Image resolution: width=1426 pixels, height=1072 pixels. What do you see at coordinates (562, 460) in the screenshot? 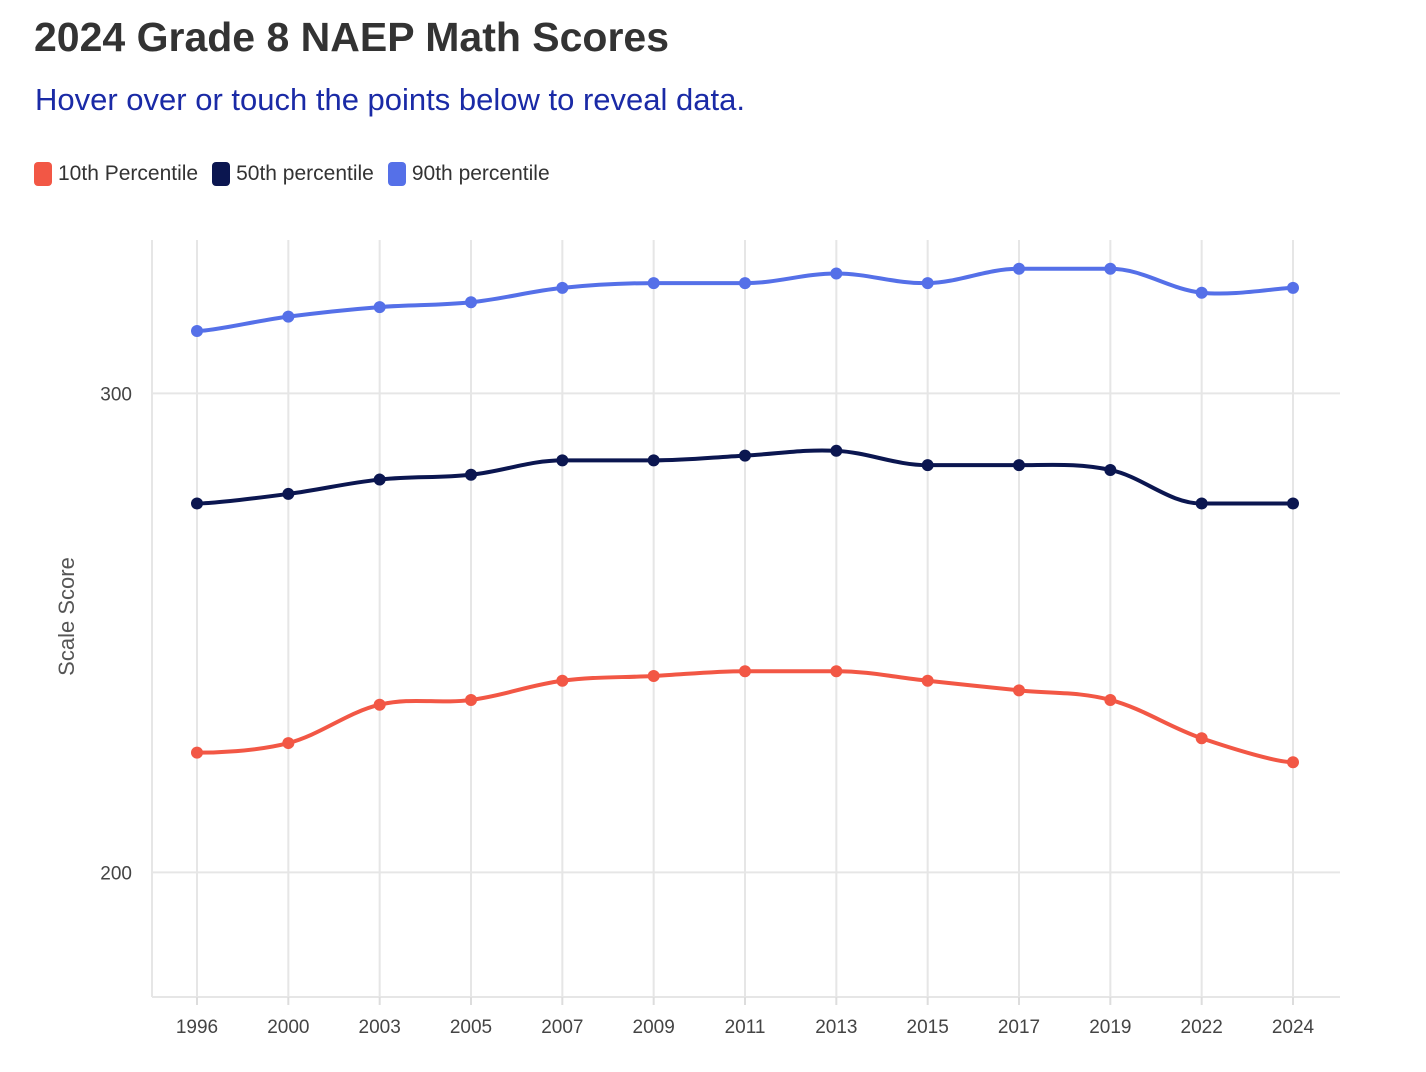
I see `data-point-50th-percentile-2007: 50th percentile 2007: 286` at bounding box center [562, 460].